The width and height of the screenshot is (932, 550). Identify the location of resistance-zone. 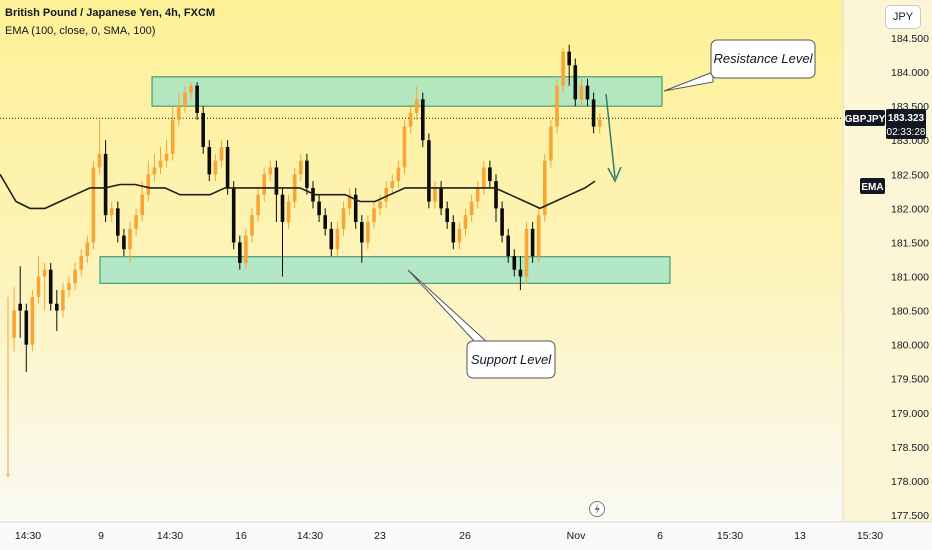
(407, 91).